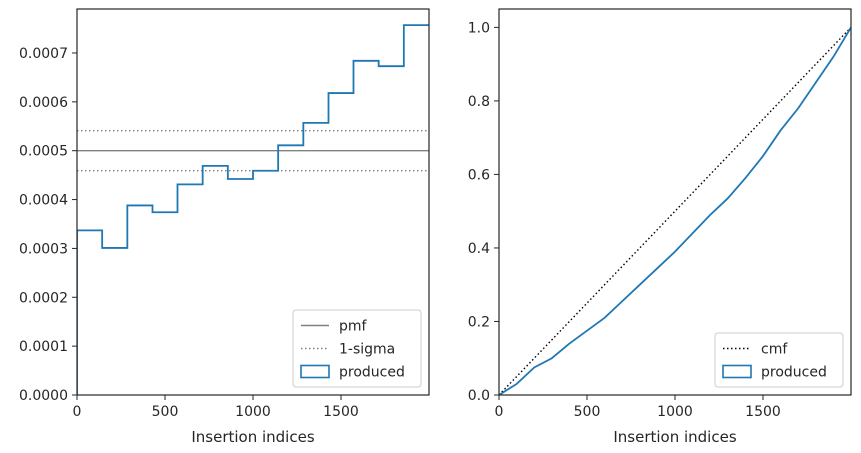 Image resolution: width=861 pixels, height=453 pixels. I want to click on y-tick-label: 0.0001, so click(43, 347).